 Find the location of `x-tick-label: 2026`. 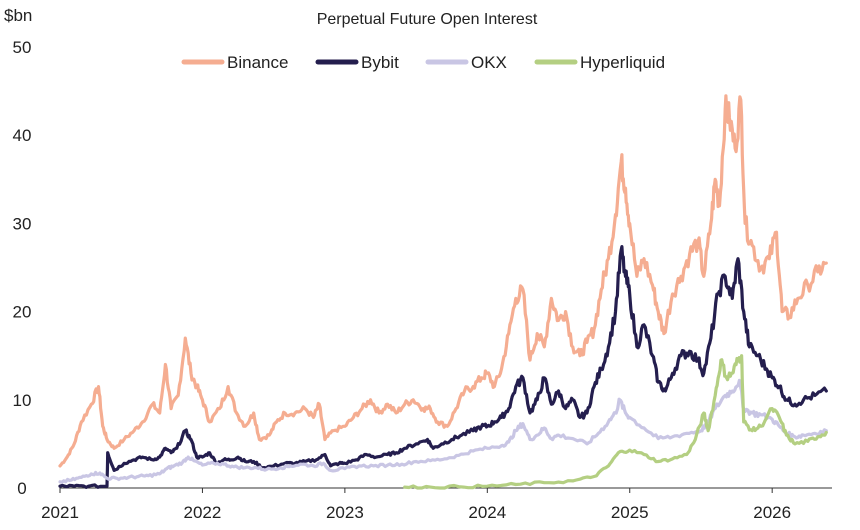

x-tick-label: 2026 is located at coordinates (772, 512).